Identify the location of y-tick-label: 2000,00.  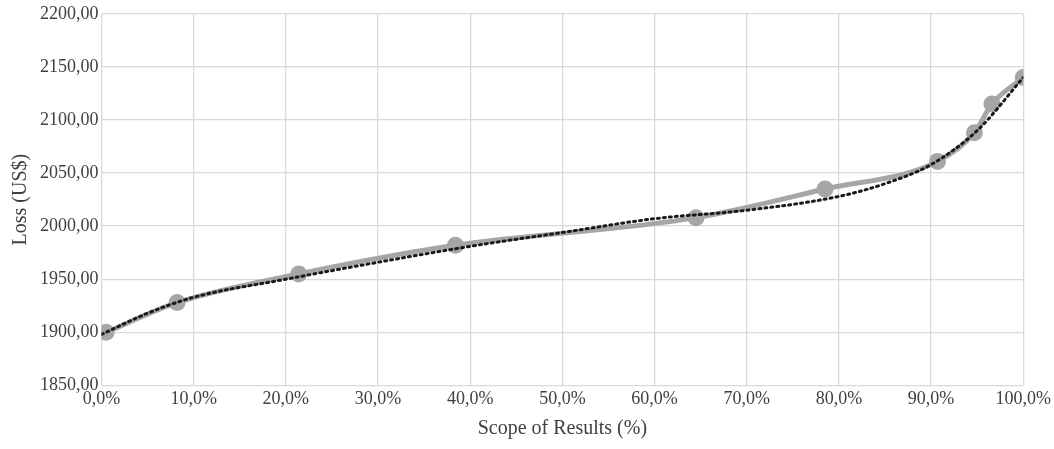
(69, 224).